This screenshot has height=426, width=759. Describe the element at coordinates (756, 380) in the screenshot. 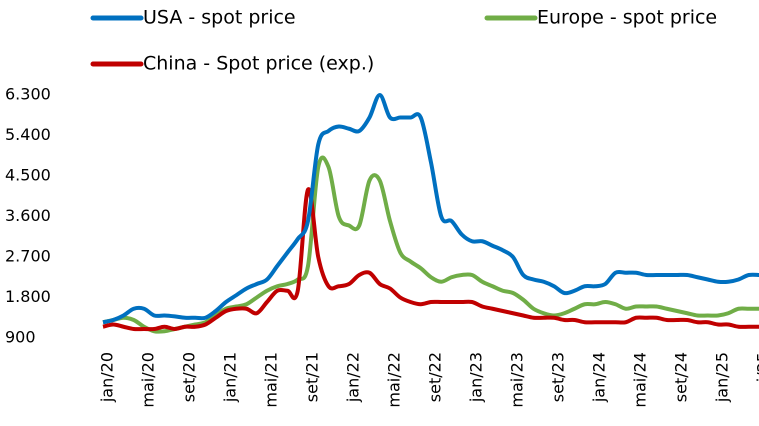

I see `x-tick-label: mai/25` at that location.